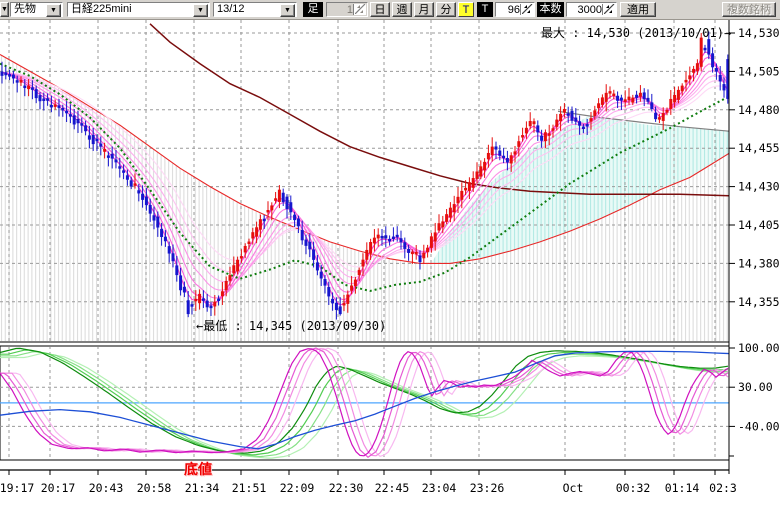 This screenshot has height=505, width=780. What do you see at coordinates (466, 9) in the screenshot?
I see `period-tick-button: T` at bounding box center [466, 9].